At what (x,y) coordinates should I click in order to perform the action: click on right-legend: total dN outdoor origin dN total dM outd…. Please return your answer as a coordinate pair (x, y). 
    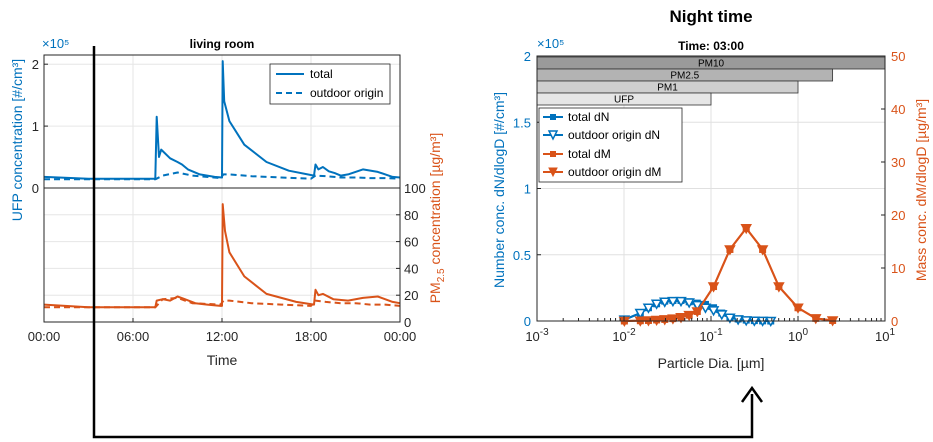
    Looking at the image, I should click on (610, 145).